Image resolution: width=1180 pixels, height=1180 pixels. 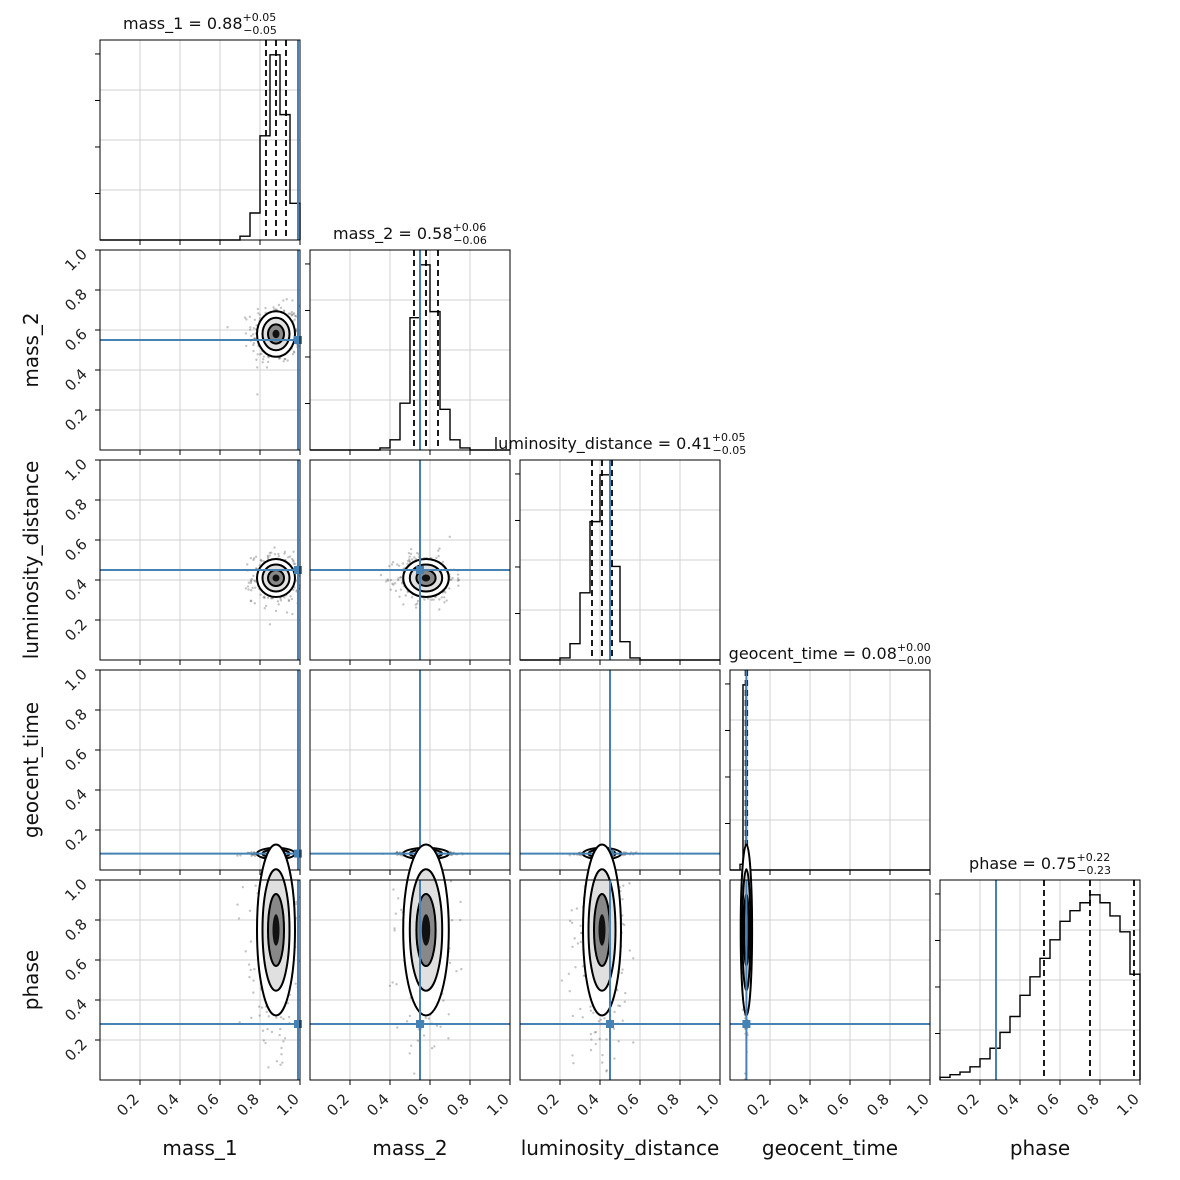 What do you see at coordinates (76, 590) in the screenshot?
I see `y-tick-label: 0.4` at bounding box center [76, 590].